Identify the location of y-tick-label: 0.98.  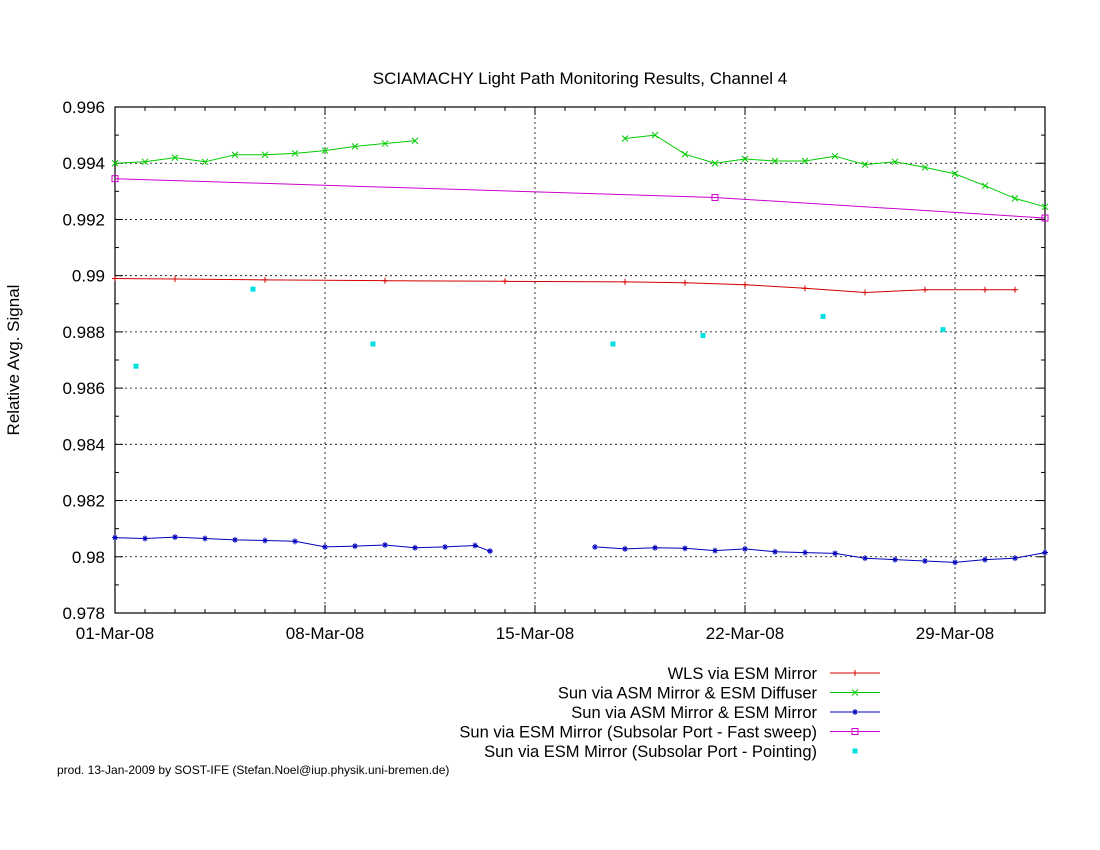
(88, 557).